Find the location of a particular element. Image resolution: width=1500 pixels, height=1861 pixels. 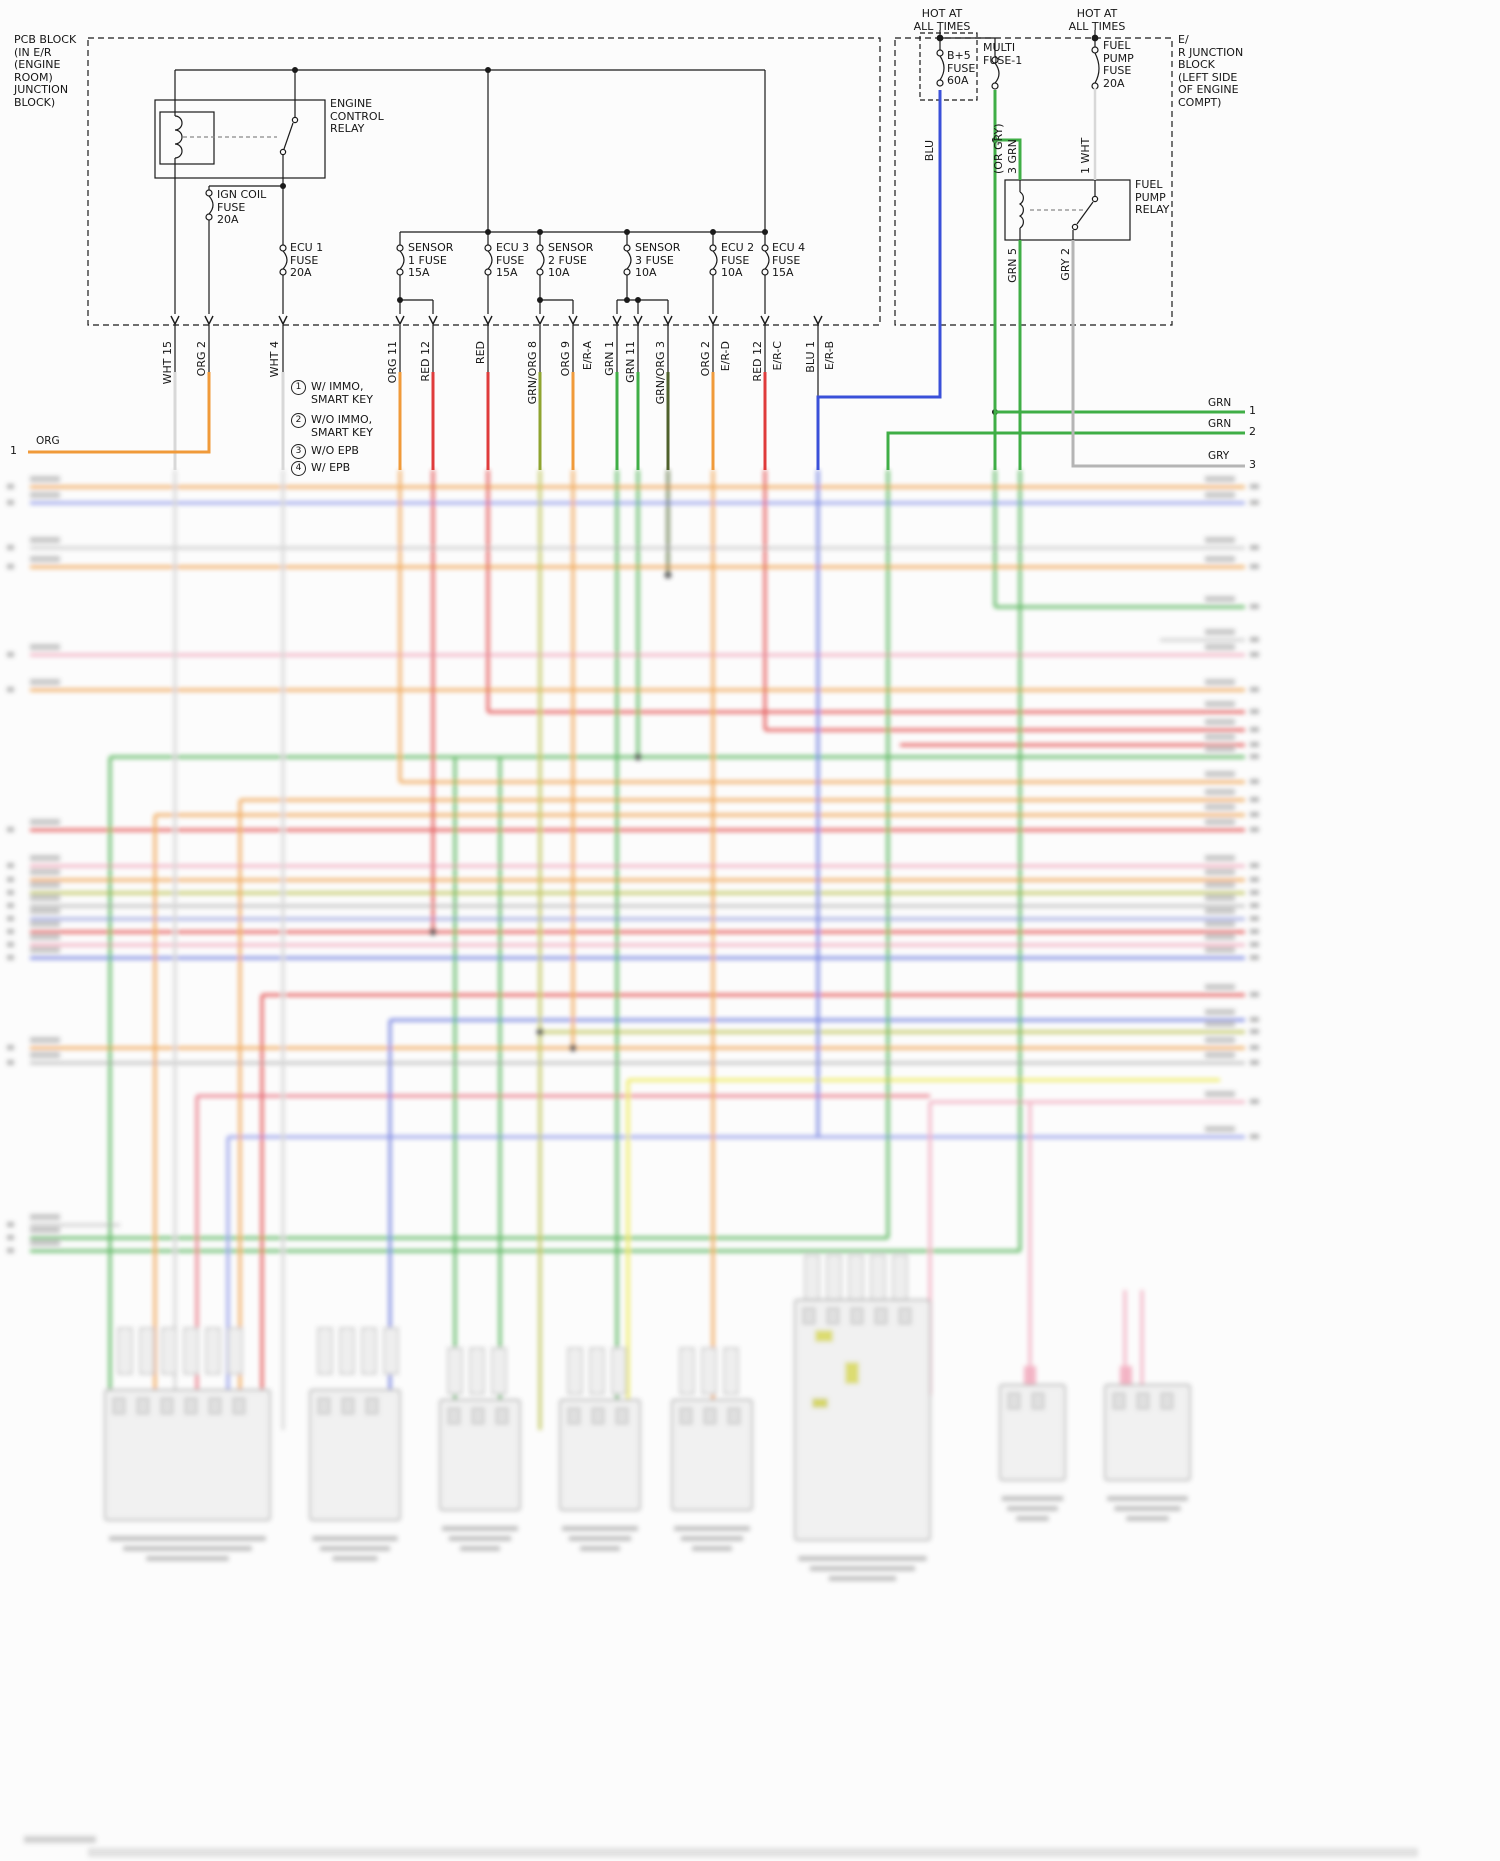

wire-org-2-left is located at coordinates (119, 413).